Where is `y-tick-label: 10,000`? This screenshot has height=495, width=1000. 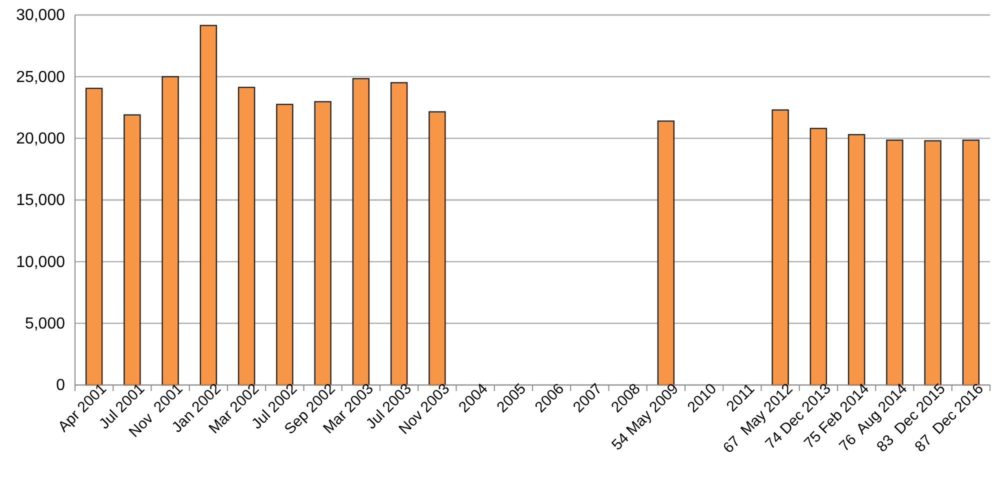
y-tick-label: 10,000 is located at coordinates (41, 262).